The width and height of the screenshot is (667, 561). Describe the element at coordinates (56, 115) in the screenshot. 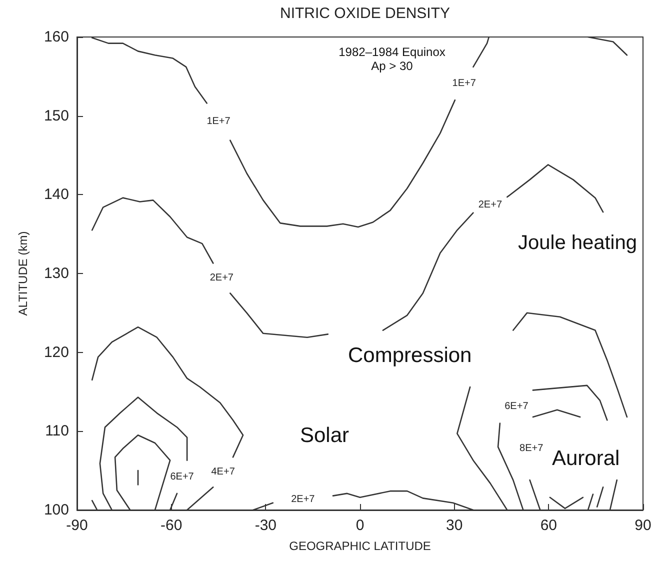

I see `y-tick-label: 150` at that location.